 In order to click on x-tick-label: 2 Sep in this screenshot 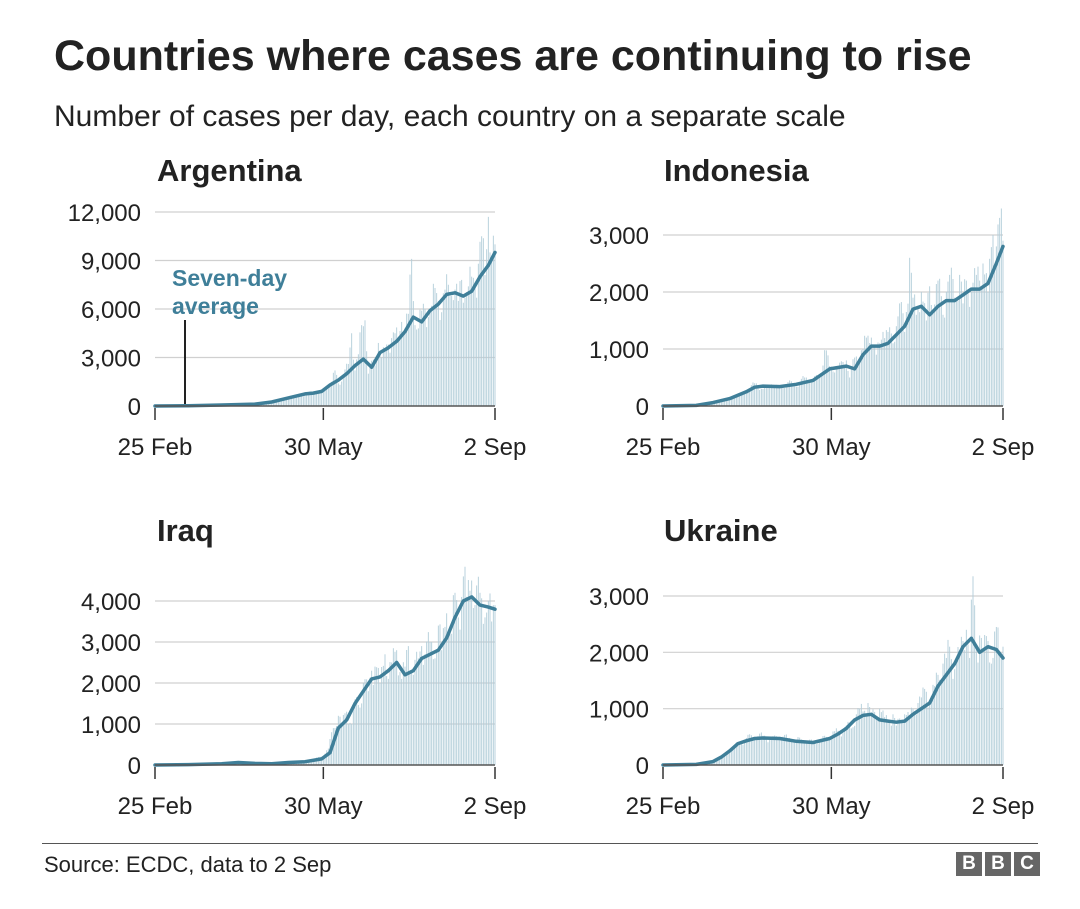, I will do `click(495, 806)`.